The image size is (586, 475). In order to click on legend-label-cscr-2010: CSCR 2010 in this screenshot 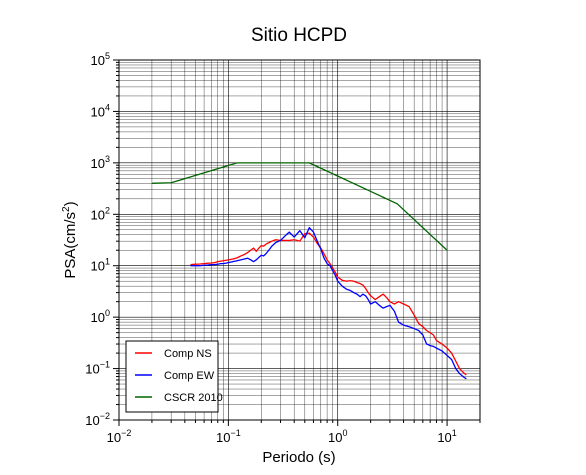, I will do `click(193, 398)`.